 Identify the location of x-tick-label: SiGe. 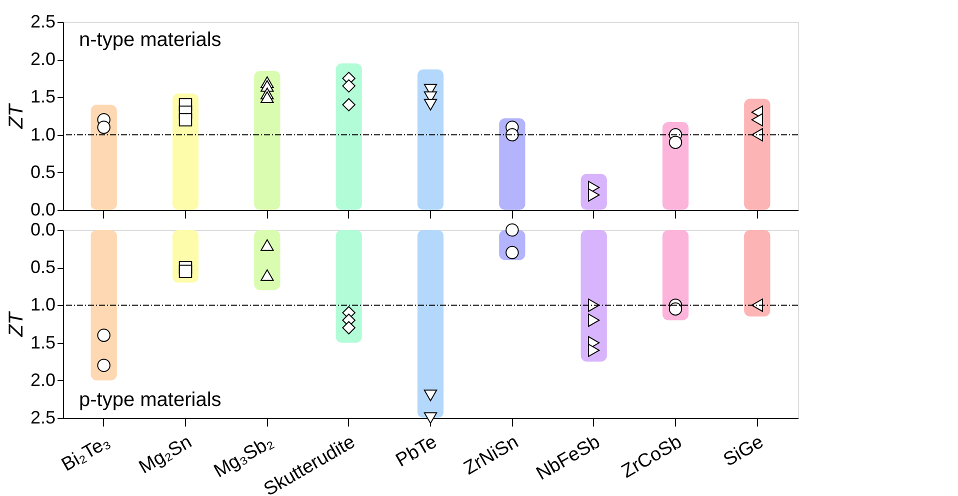
(744, 451).